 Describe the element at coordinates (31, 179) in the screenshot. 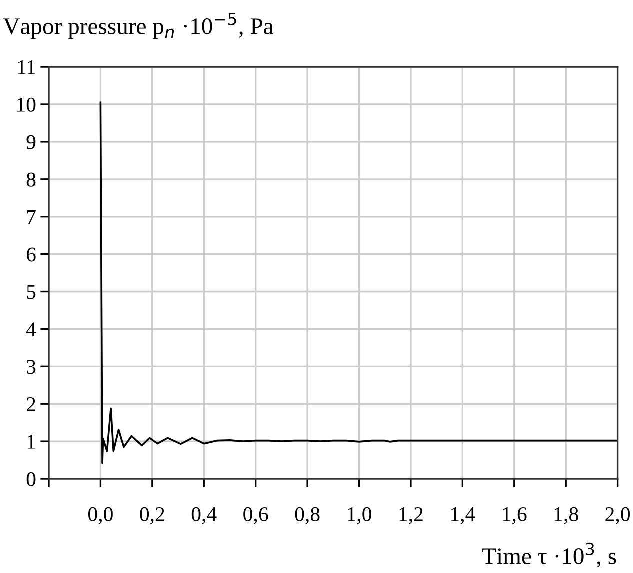

I see `y-tick-label: 8` at that location.